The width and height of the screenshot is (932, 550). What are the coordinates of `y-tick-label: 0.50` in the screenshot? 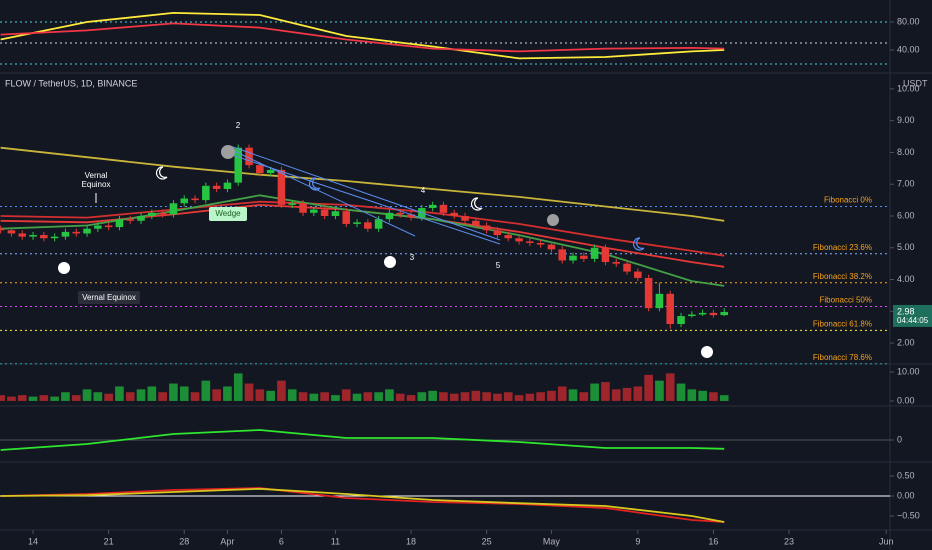 It's located at (906, 475).